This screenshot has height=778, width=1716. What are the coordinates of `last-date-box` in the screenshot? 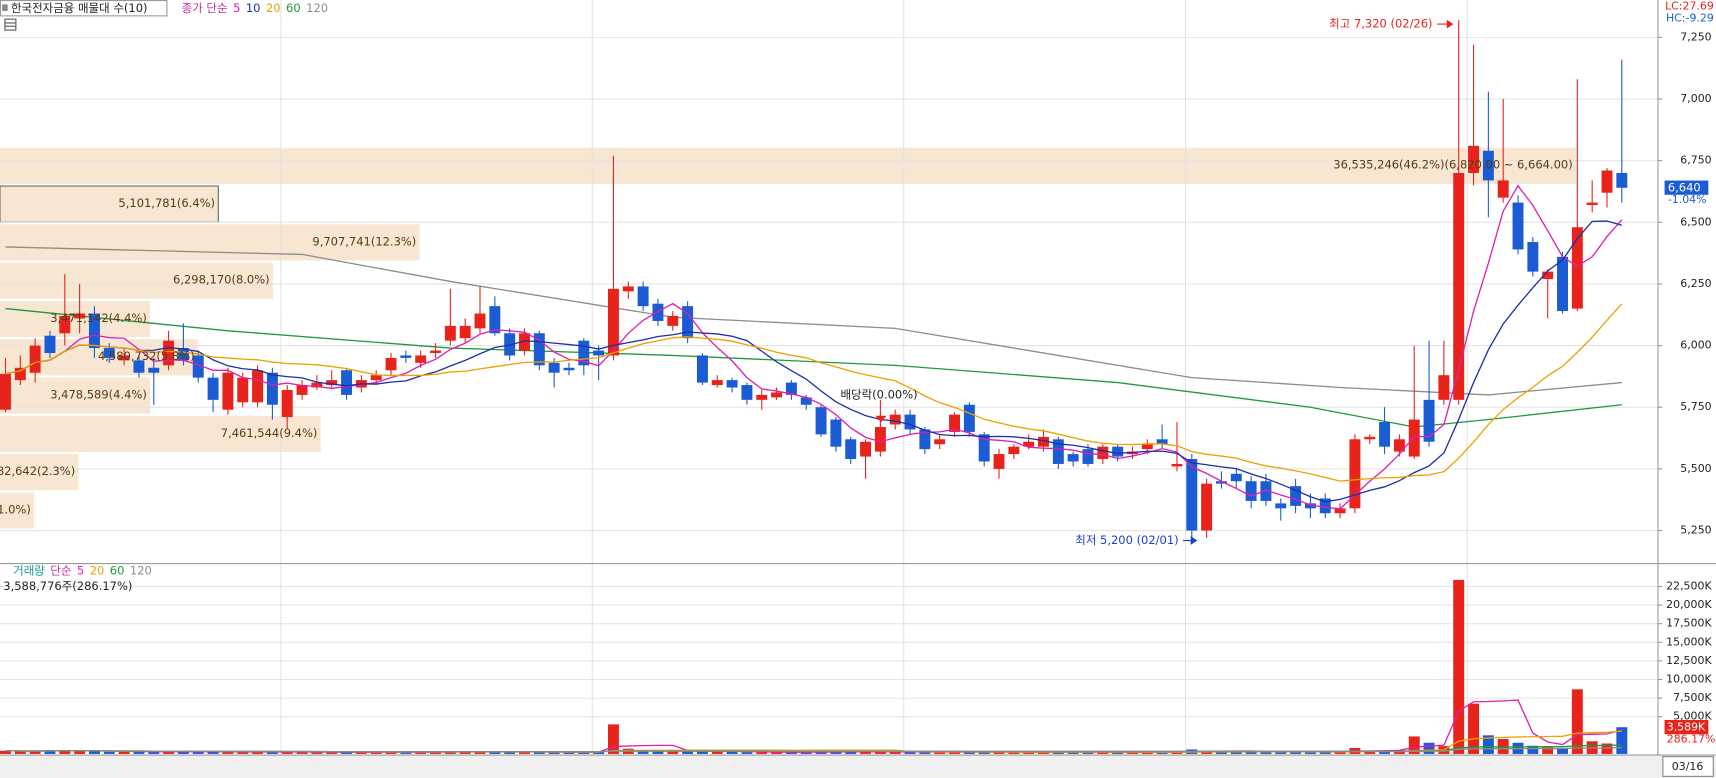 It's located at (1688, 766).